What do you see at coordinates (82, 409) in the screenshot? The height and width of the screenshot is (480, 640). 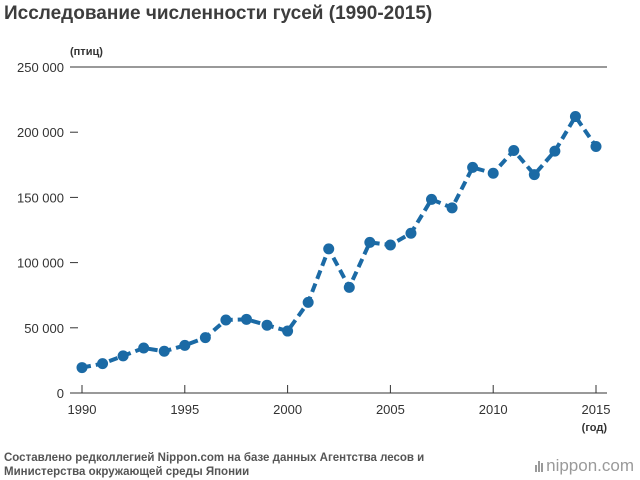 I see `x-tick-label: 1990` at bounding box center [82, 409].